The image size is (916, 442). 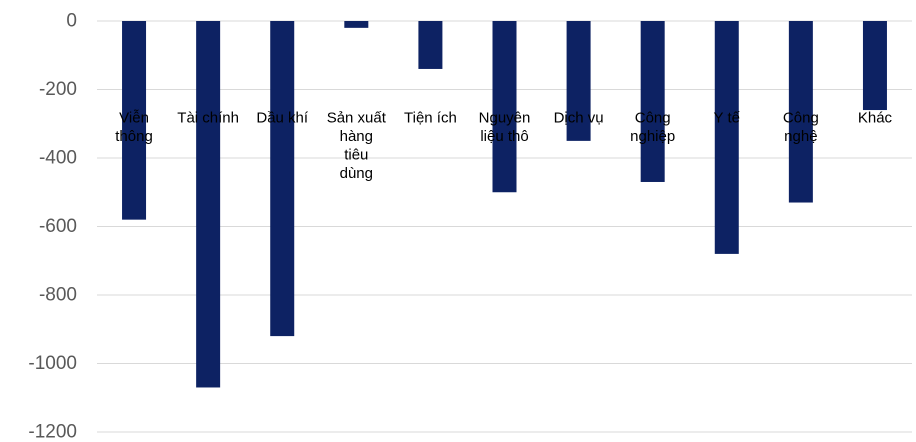 I want to click on category-label: Sản xuất hàng tiêu dùng, so click(x=357, y=146).